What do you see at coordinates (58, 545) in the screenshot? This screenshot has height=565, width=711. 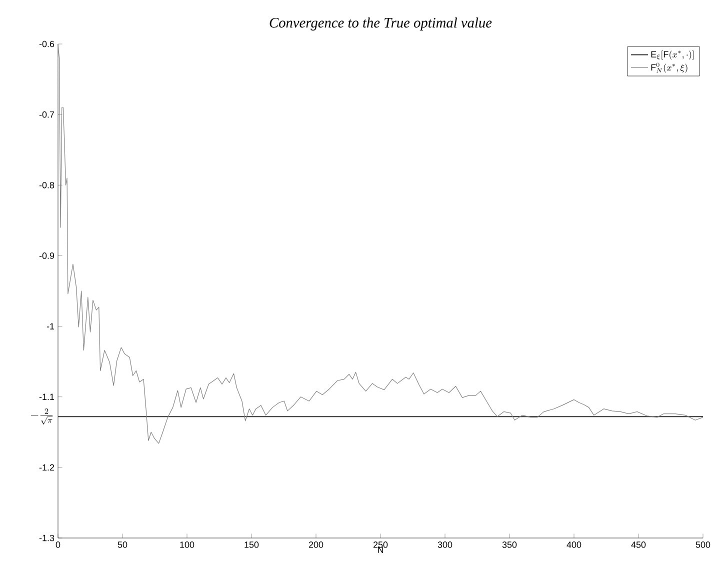 I see `x-tick-label: 0` at bounding box center [58, 545].